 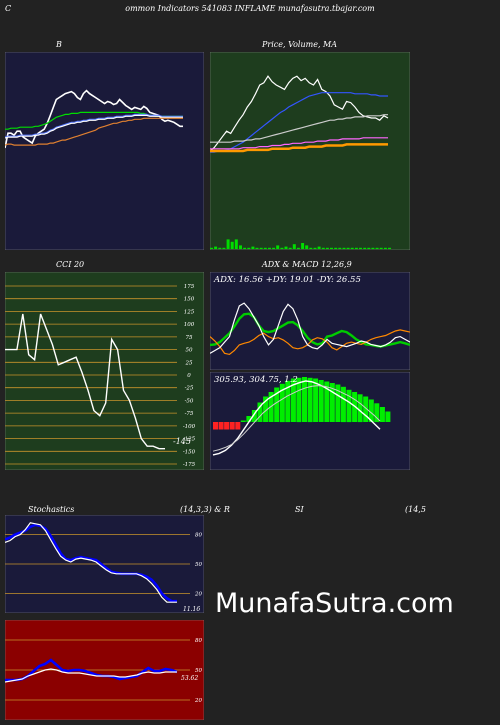 I want to click on rsi-chart: 80 50 20 53.62, so click(x=104, y=670).